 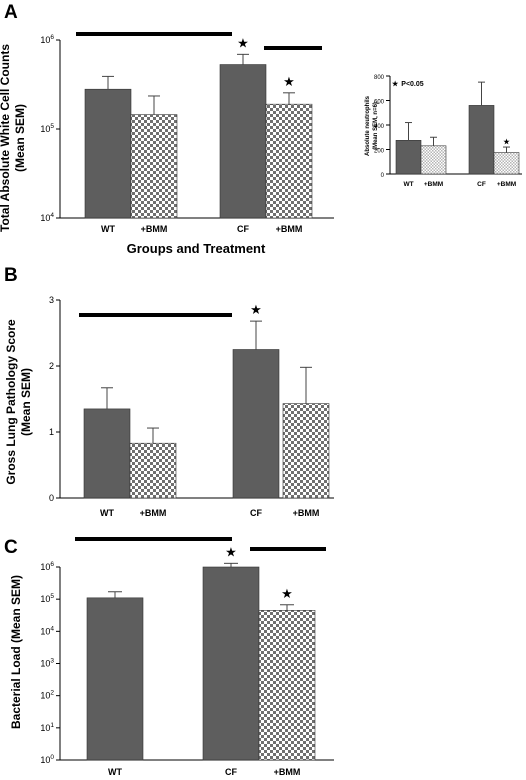 I want to click on y-tick-label: 10³, so click(x=47, y=663).